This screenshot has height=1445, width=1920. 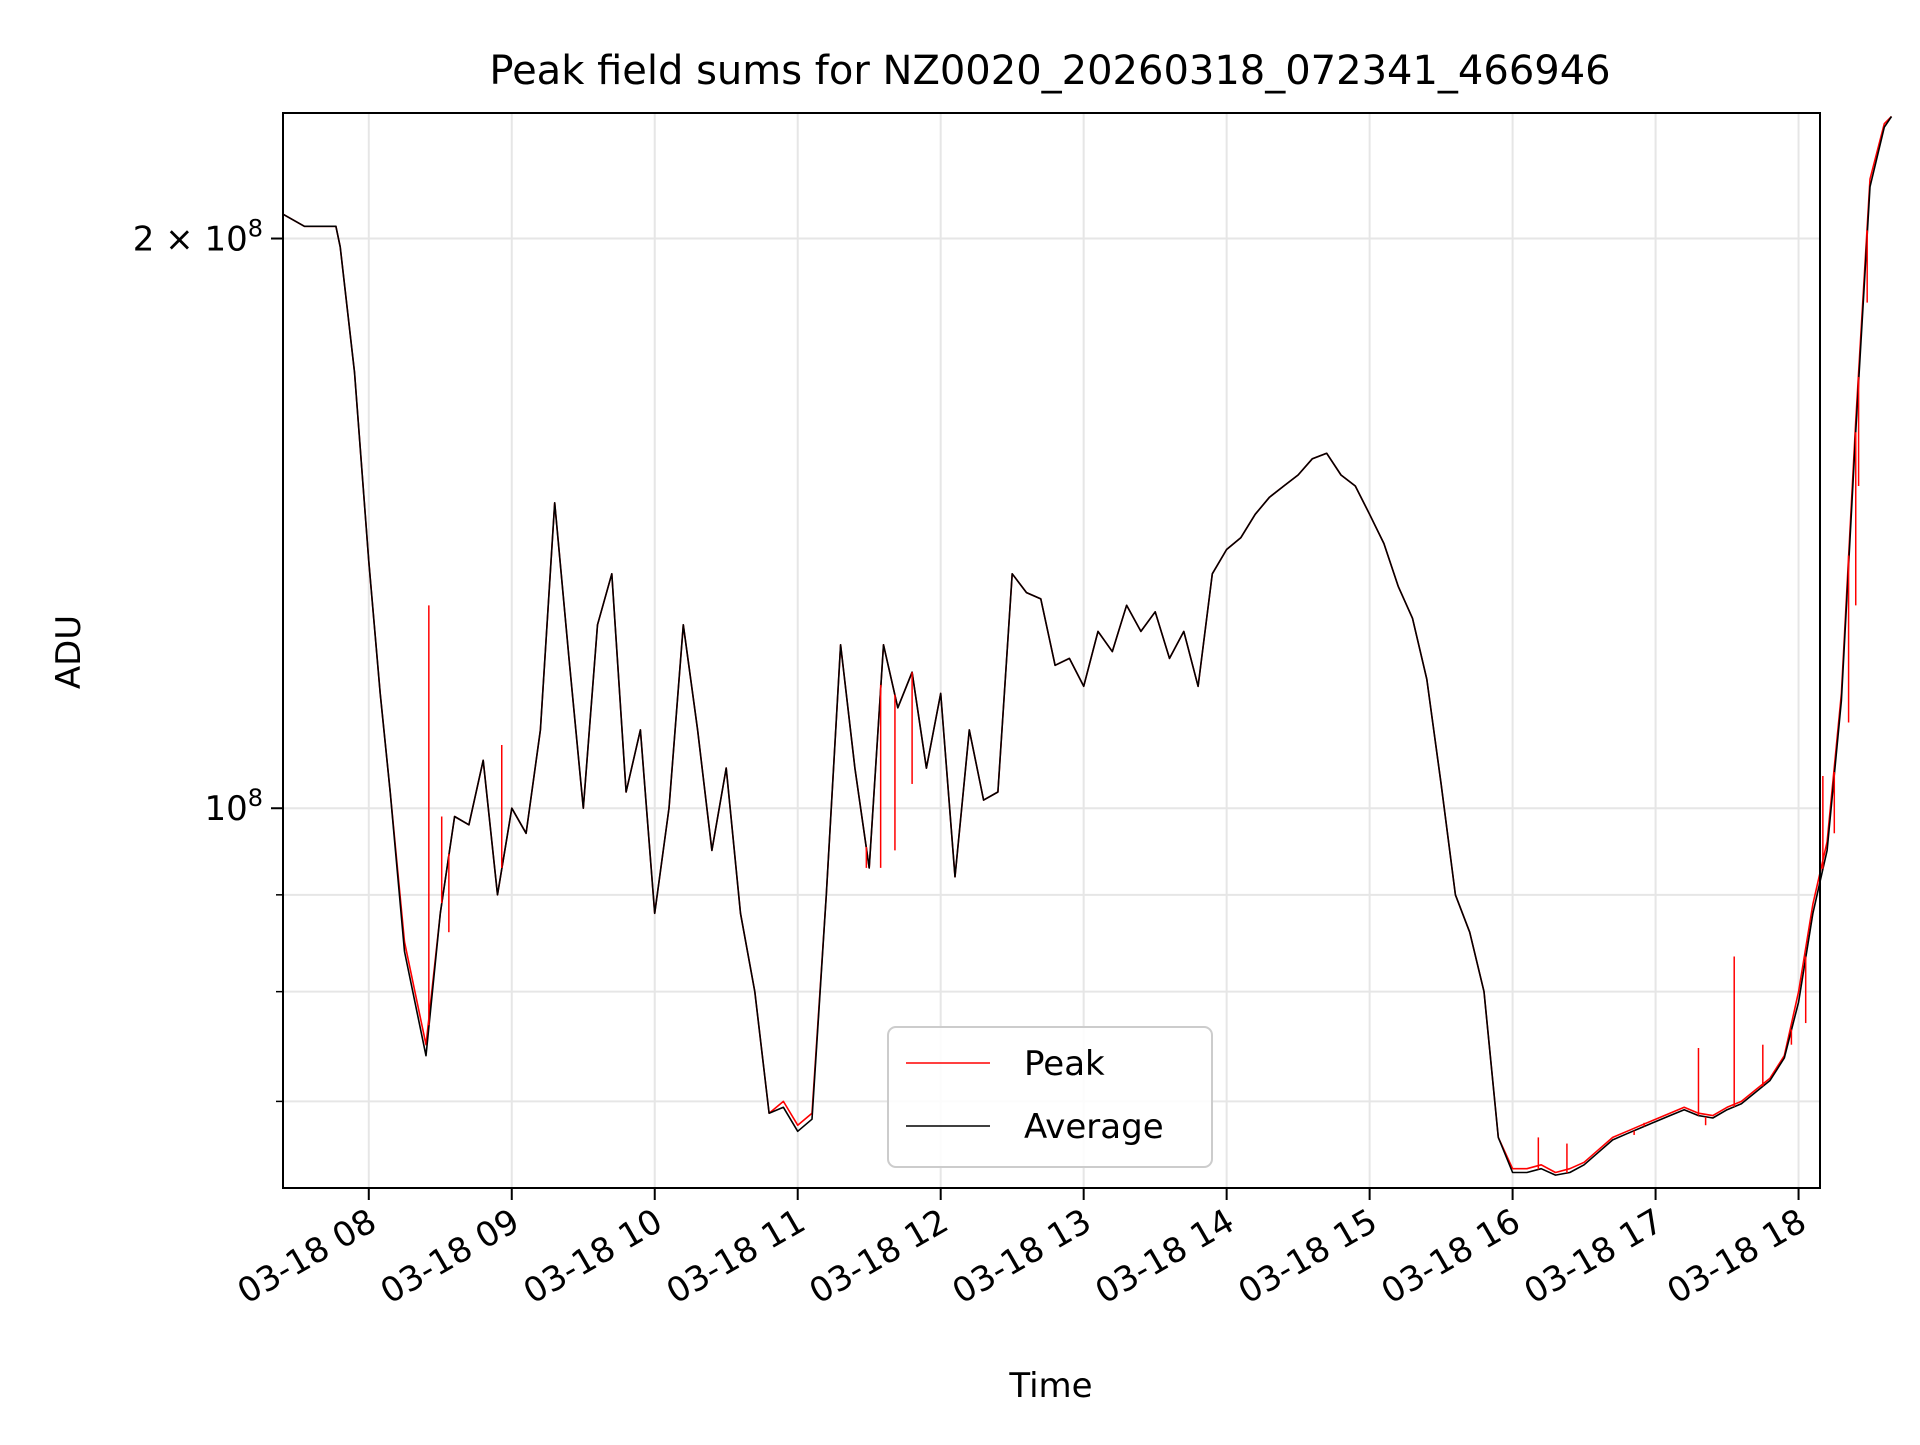 I want to click on legend-box, so click(x=1050, y=1097).